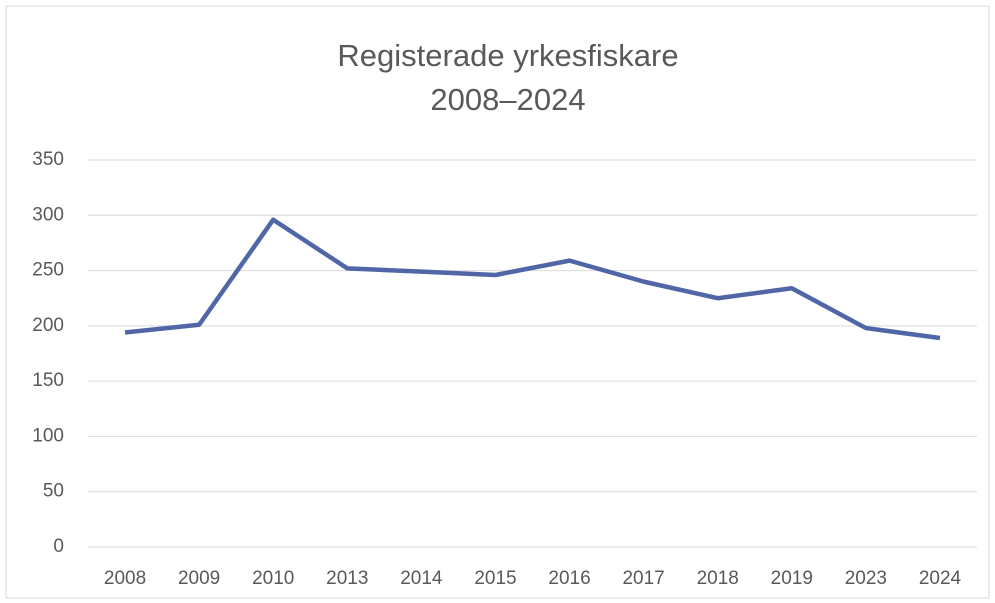  Describe the element at coordinates (48, 325) in the screenshot. I see `y-tick-label: 200` at that location.